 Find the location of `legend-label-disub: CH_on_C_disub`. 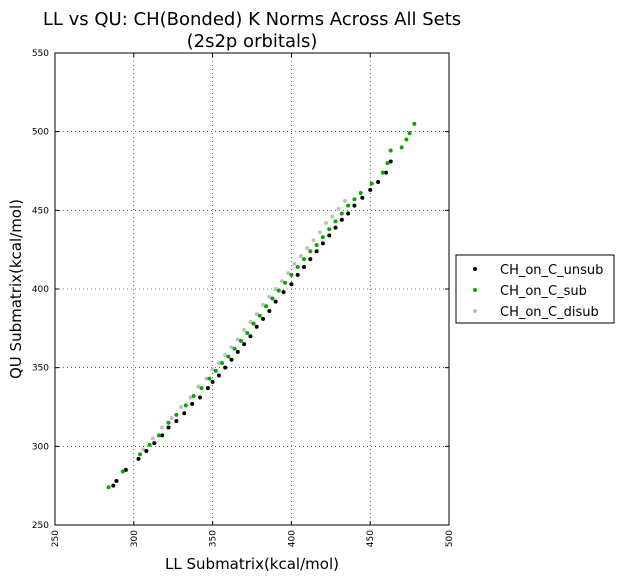

legend-label-disub: CH_on_C_disub is located at coordinates (549, 312).